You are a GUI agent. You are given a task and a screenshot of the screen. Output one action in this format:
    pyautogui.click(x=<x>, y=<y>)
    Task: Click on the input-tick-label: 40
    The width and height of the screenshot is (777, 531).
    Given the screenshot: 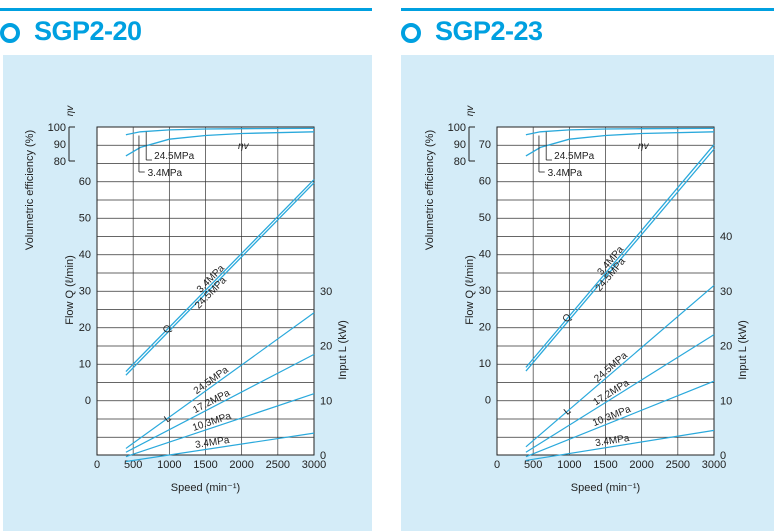 What is the action you would take?
    pyautogui.click(x=726, y=237)
    